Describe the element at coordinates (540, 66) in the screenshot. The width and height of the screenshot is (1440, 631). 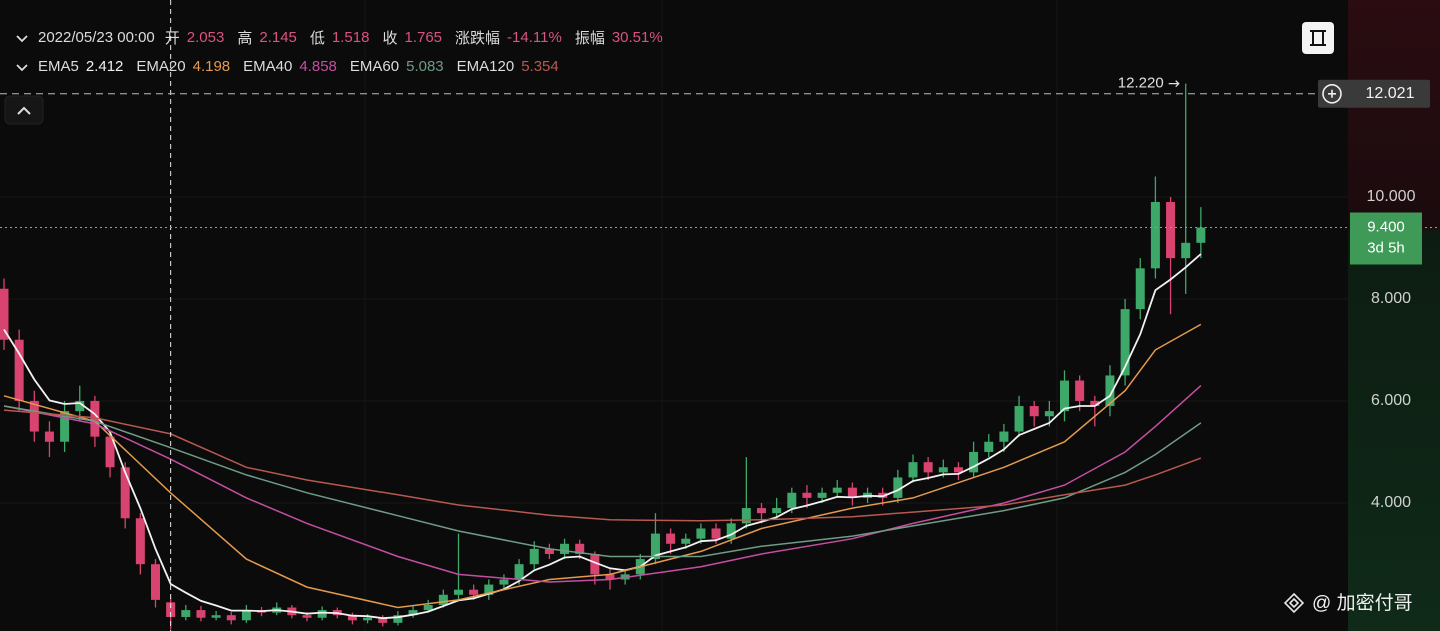
I see `ema-value: 5.354` at that location.